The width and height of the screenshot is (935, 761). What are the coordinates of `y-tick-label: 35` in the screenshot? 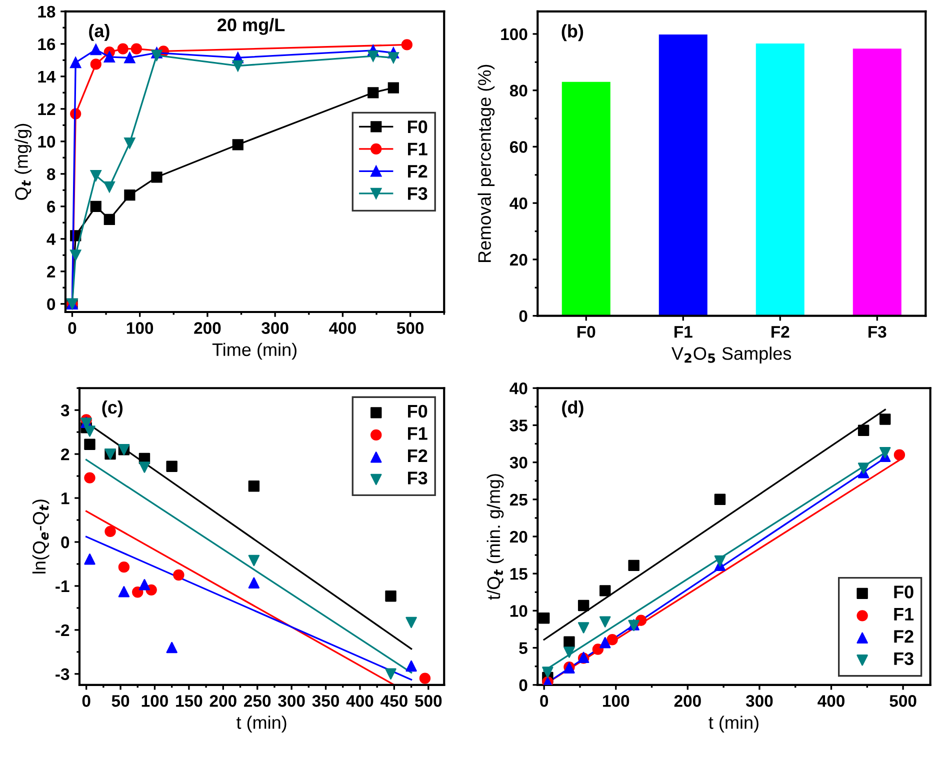 It's located at (519, 426).